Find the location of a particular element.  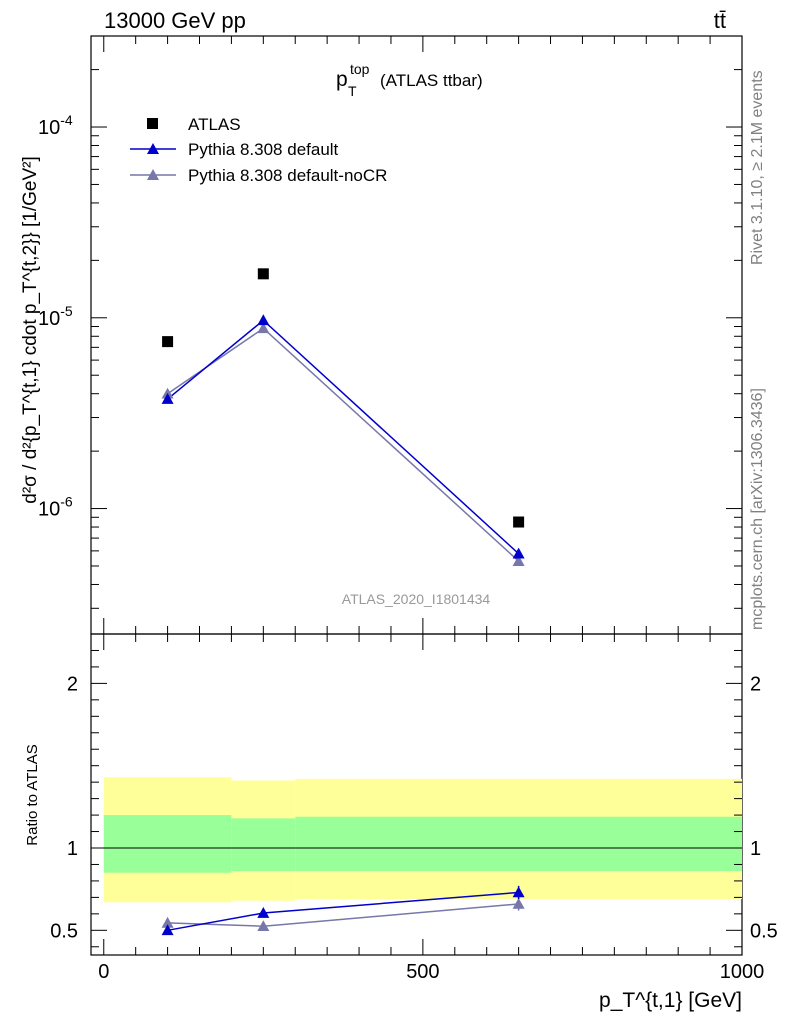

ratio-x-tick-label: 1000 is located at coordinates (742, 972).